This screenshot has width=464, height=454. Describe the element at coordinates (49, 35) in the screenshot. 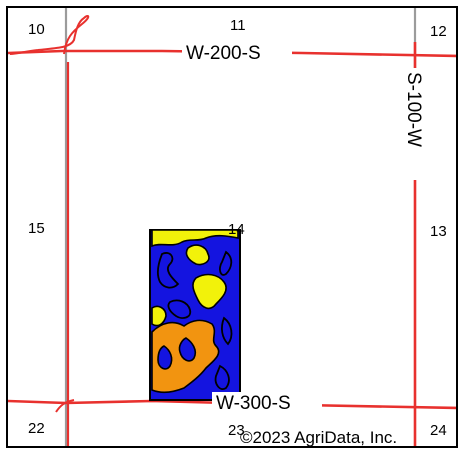

I see `road-stream-curve` at that location.